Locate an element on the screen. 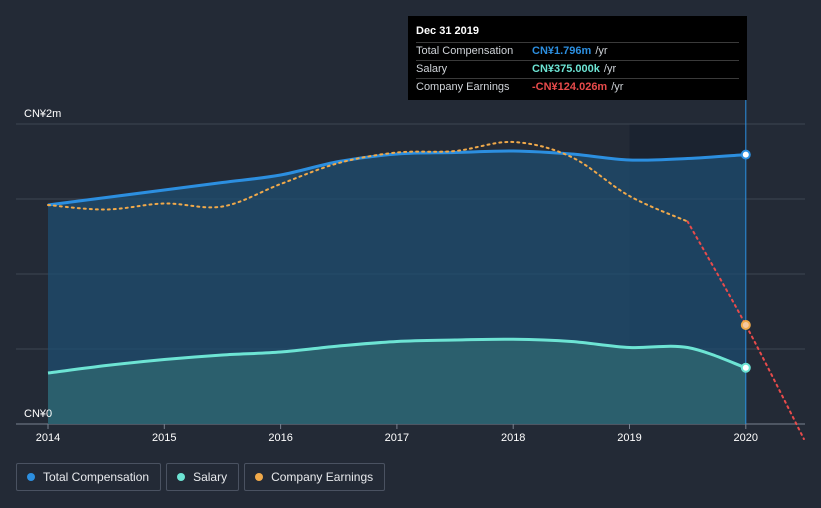 This screenshot has height=508, width=821. legend-item-company-earnings: Company Earnings is located at coordinates (315, 477).